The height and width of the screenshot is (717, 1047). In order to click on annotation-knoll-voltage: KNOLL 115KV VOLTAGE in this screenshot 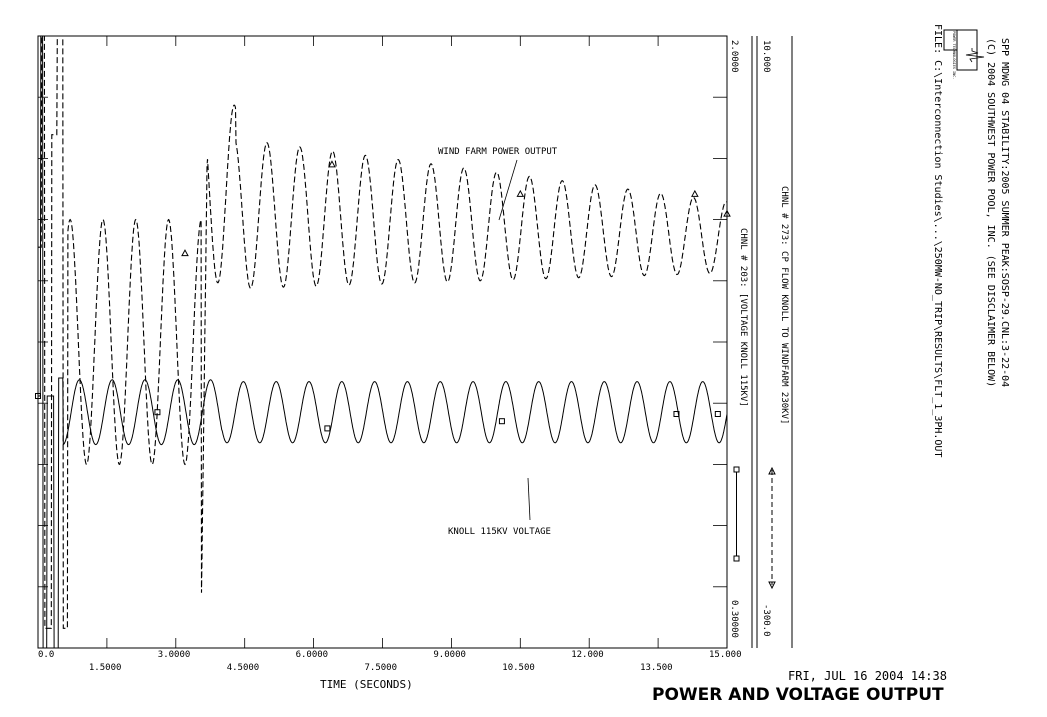, I will do `click(499, 532)`.